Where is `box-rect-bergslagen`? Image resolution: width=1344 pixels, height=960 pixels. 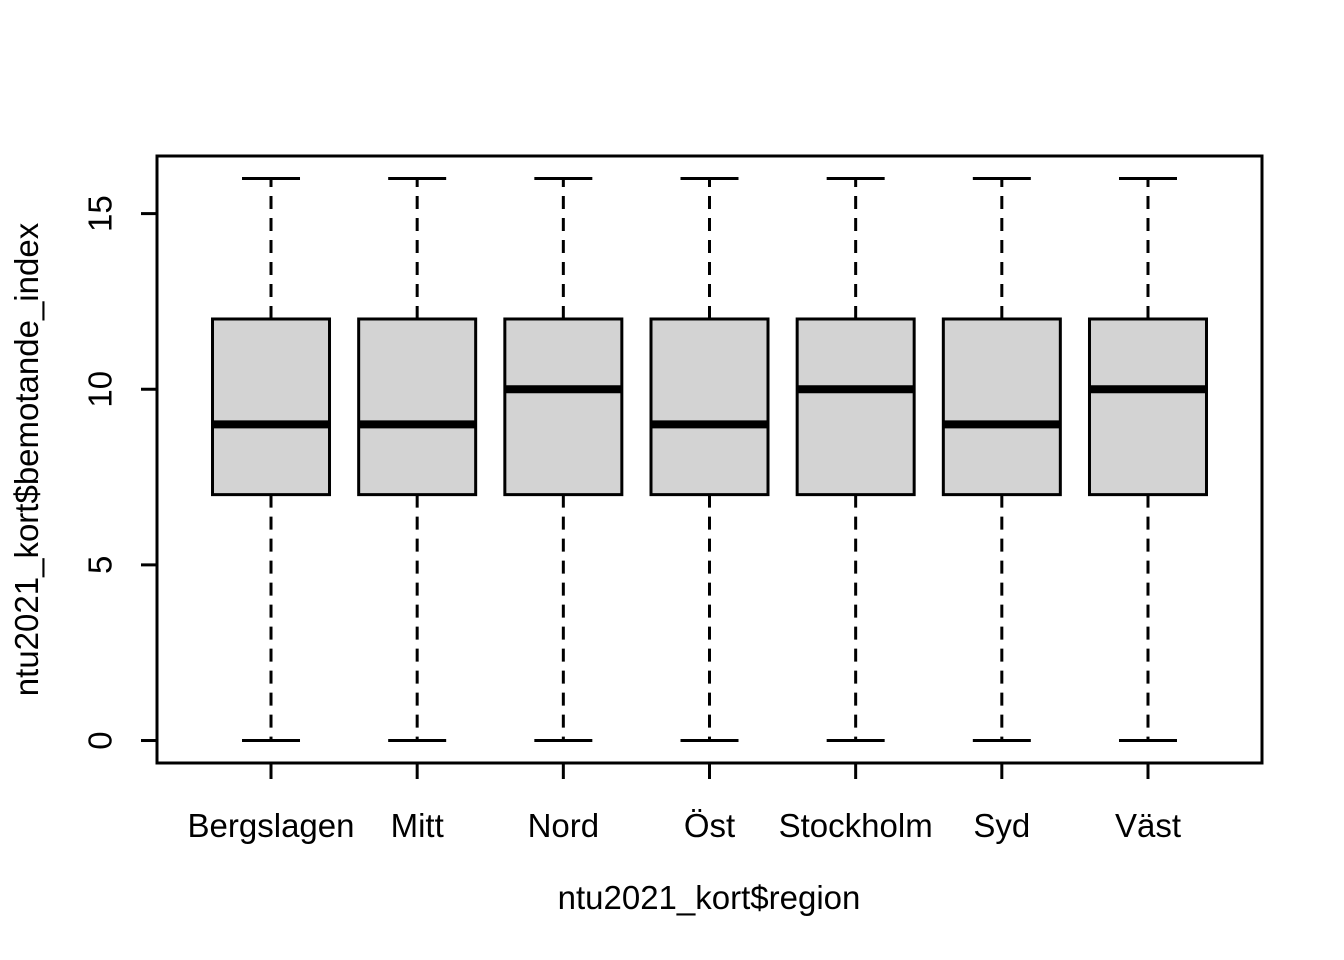 box-rect-bergslagen is located at coordinates (271, 407).